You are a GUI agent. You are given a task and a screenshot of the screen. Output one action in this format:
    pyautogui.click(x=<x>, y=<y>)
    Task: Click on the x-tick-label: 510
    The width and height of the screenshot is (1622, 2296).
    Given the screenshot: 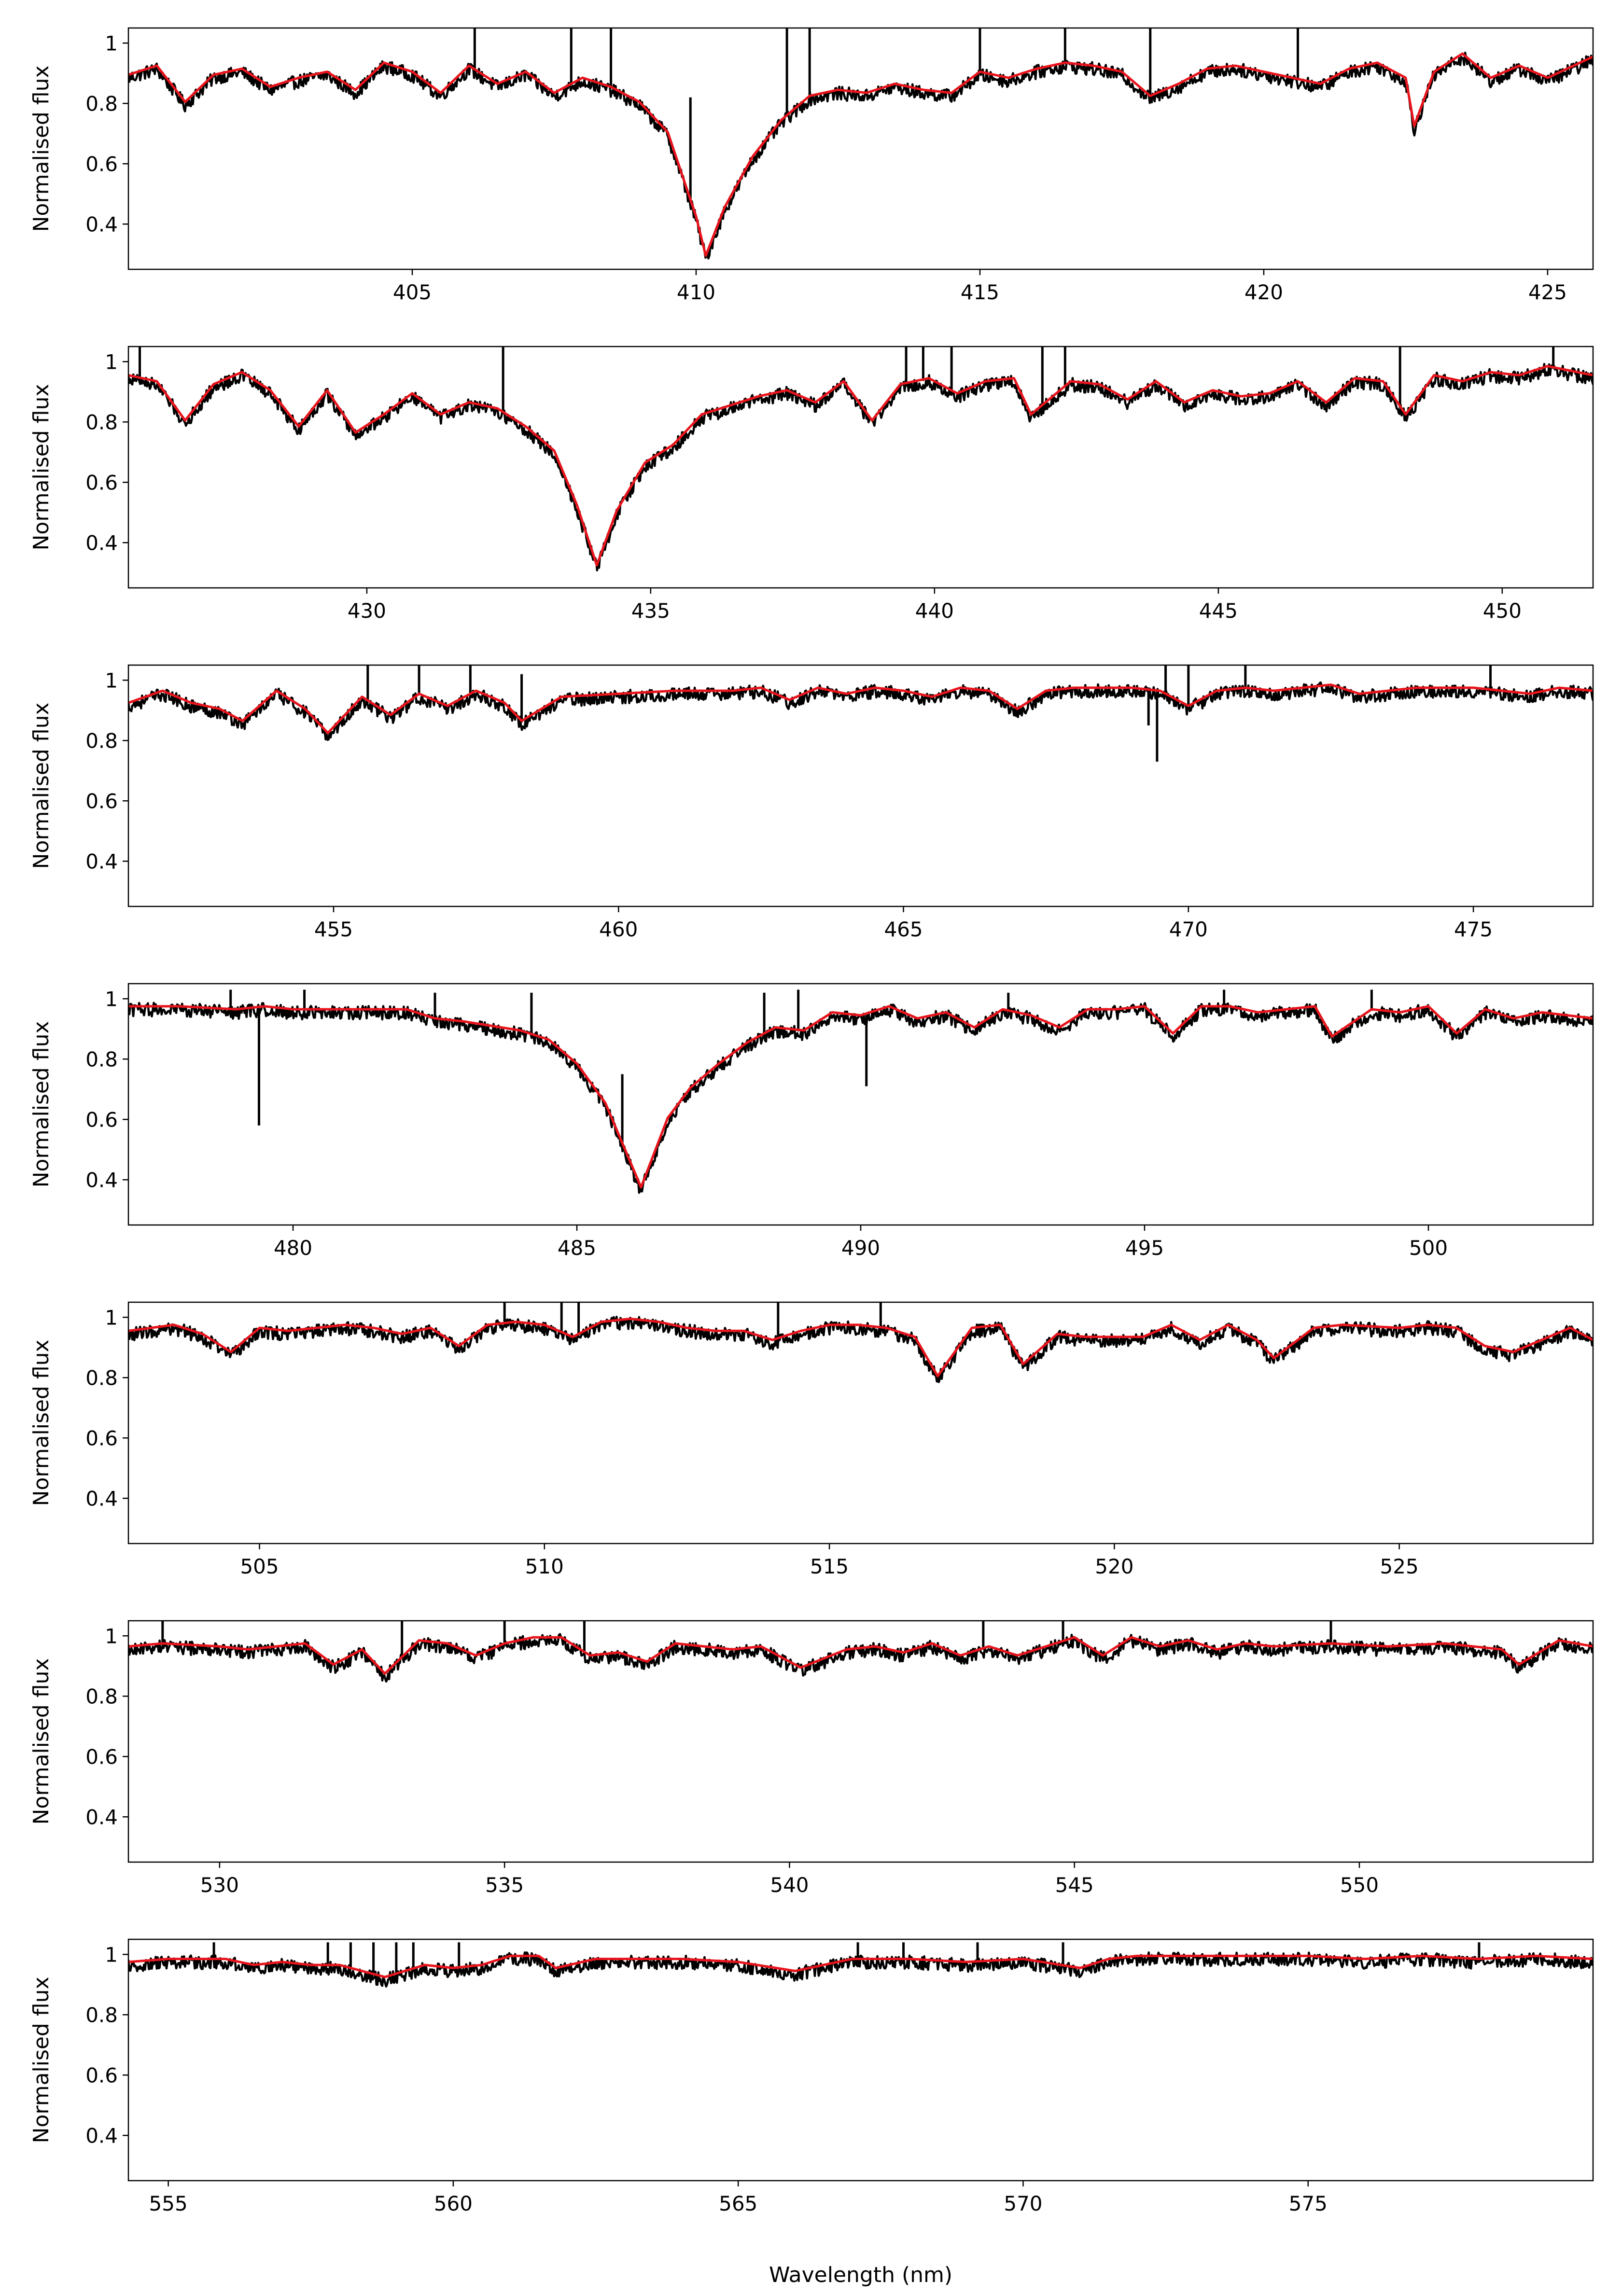 What is the action you would take?
    pyautogui.click(x=544, y=1566)
    